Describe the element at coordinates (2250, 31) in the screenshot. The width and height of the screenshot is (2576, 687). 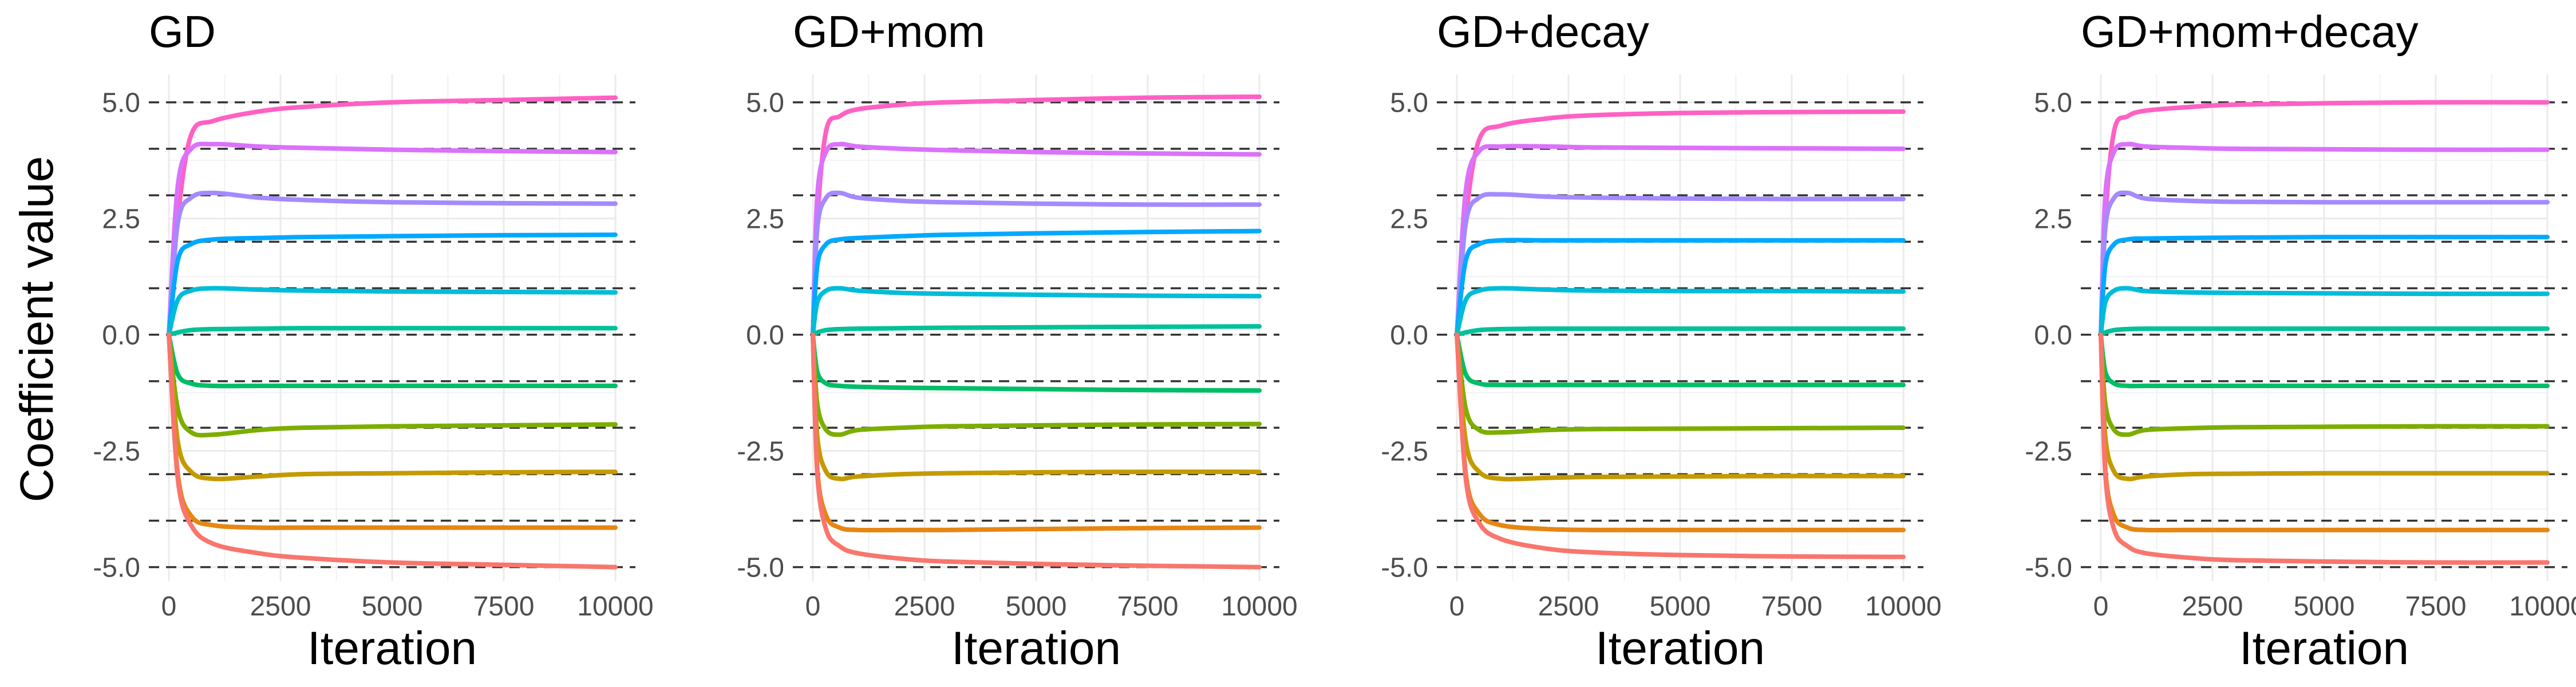
I see `panel-title: GD+mom+decay` at that location.